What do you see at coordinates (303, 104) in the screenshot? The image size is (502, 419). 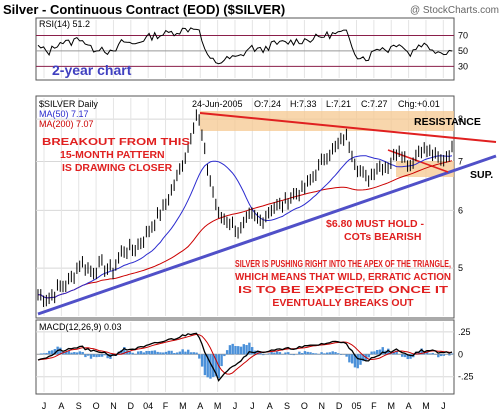 I see `quote-high: H:7.33` at bounding box center [303, 104].